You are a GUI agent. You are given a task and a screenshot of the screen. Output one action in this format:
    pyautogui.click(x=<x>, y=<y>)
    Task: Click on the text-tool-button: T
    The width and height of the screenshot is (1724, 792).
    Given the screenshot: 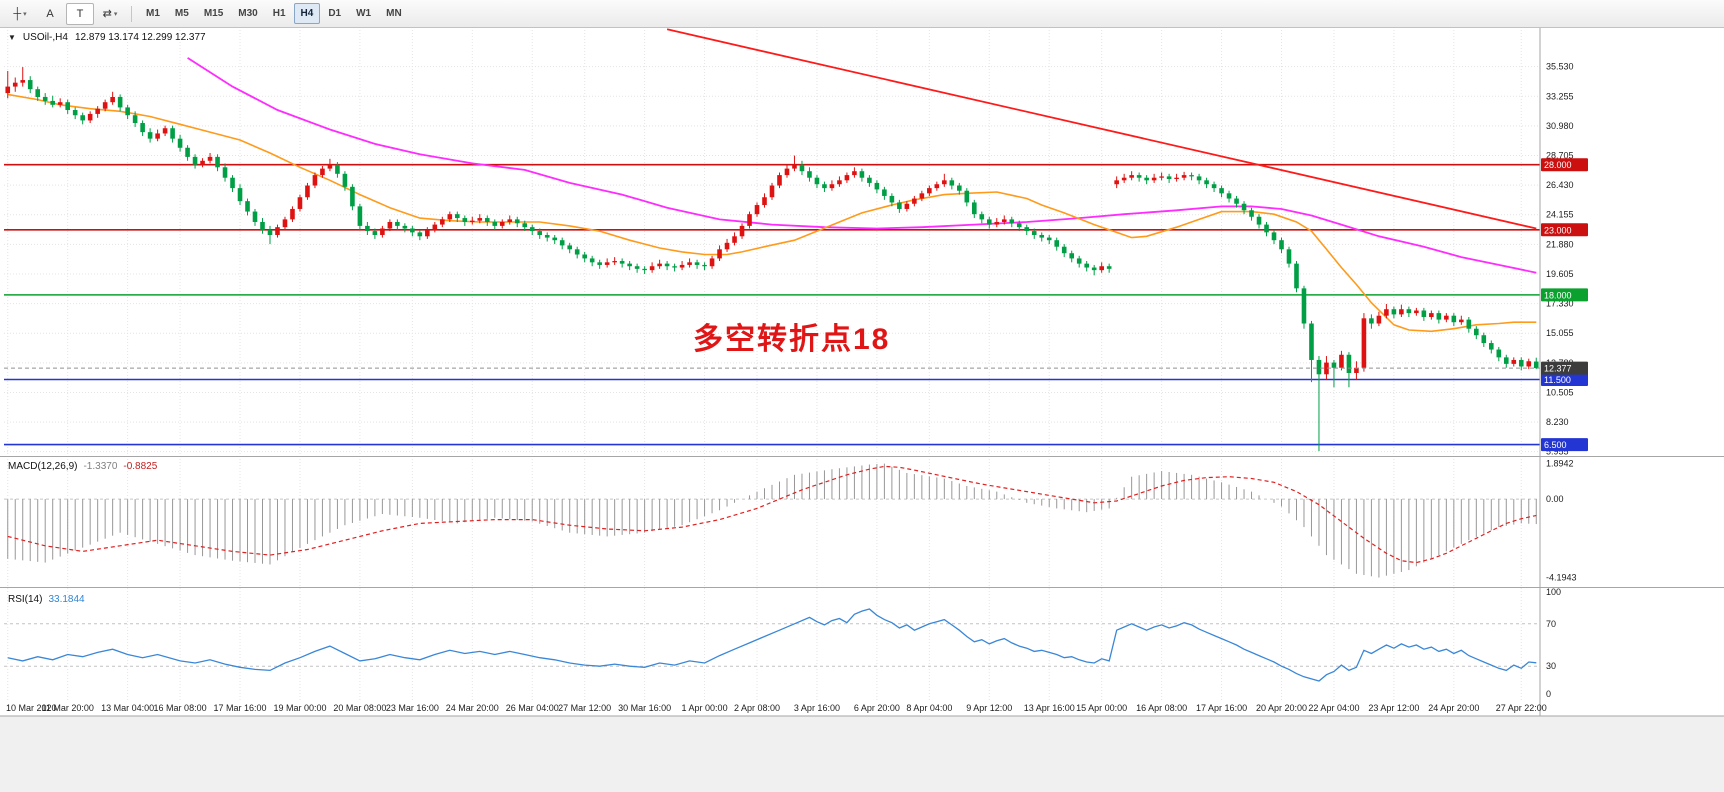 What is the action you would take?
    pyautogui.click(x=80, y=13)
    